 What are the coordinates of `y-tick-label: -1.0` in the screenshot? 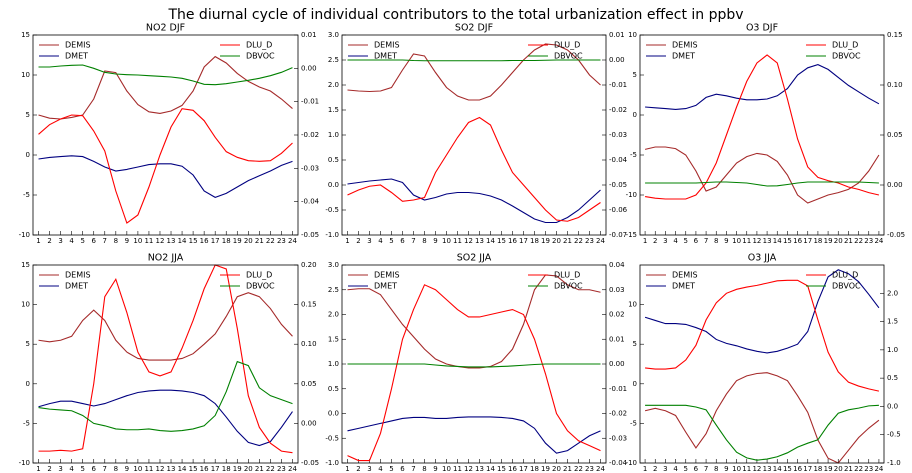 It's located at (332, 463).